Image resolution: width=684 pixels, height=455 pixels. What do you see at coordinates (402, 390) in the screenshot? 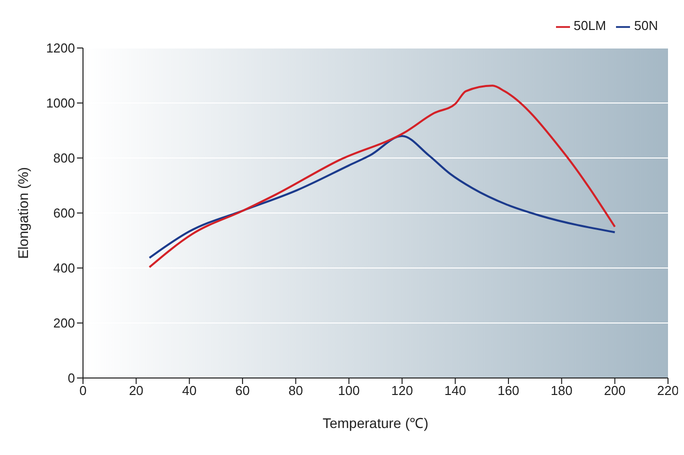
I see `x-tick-label: 120` at bounding box center [402, 390].